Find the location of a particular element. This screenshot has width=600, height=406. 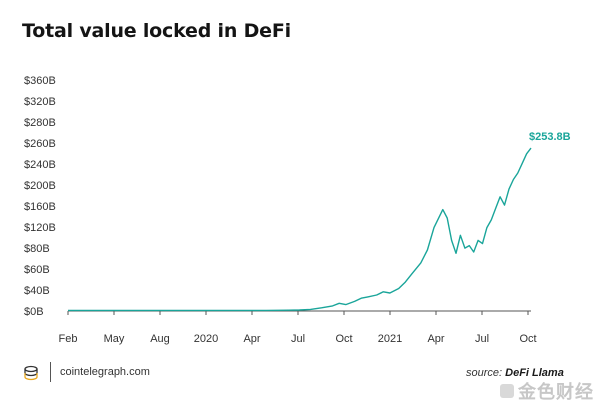

x-axis: Feb May Aug 2020 Apr Jul Oct 2021 Apr Jul Oct is located at coordinates (298, 328).